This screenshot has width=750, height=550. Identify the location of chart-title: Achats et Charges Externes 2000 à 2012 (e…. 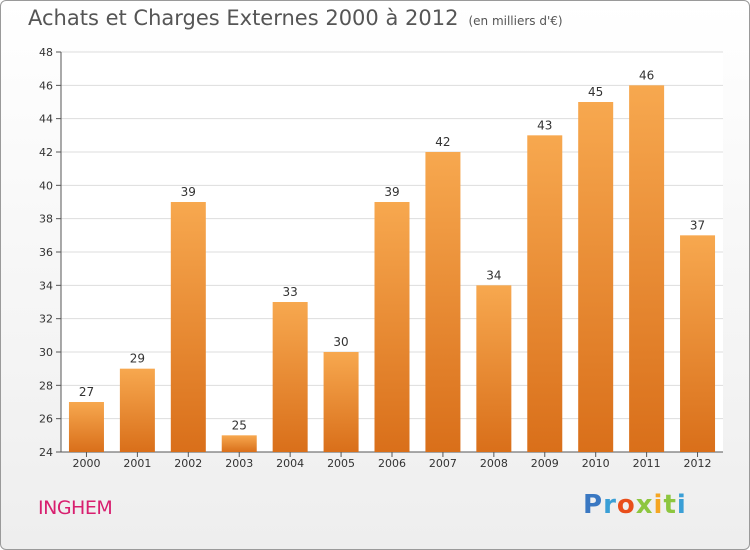
(295, 18).